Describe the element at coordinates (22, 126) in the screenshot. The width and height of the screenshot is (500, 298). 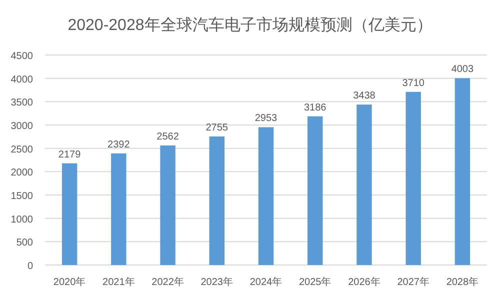
I see `y-tick-label: 3000` at that location.